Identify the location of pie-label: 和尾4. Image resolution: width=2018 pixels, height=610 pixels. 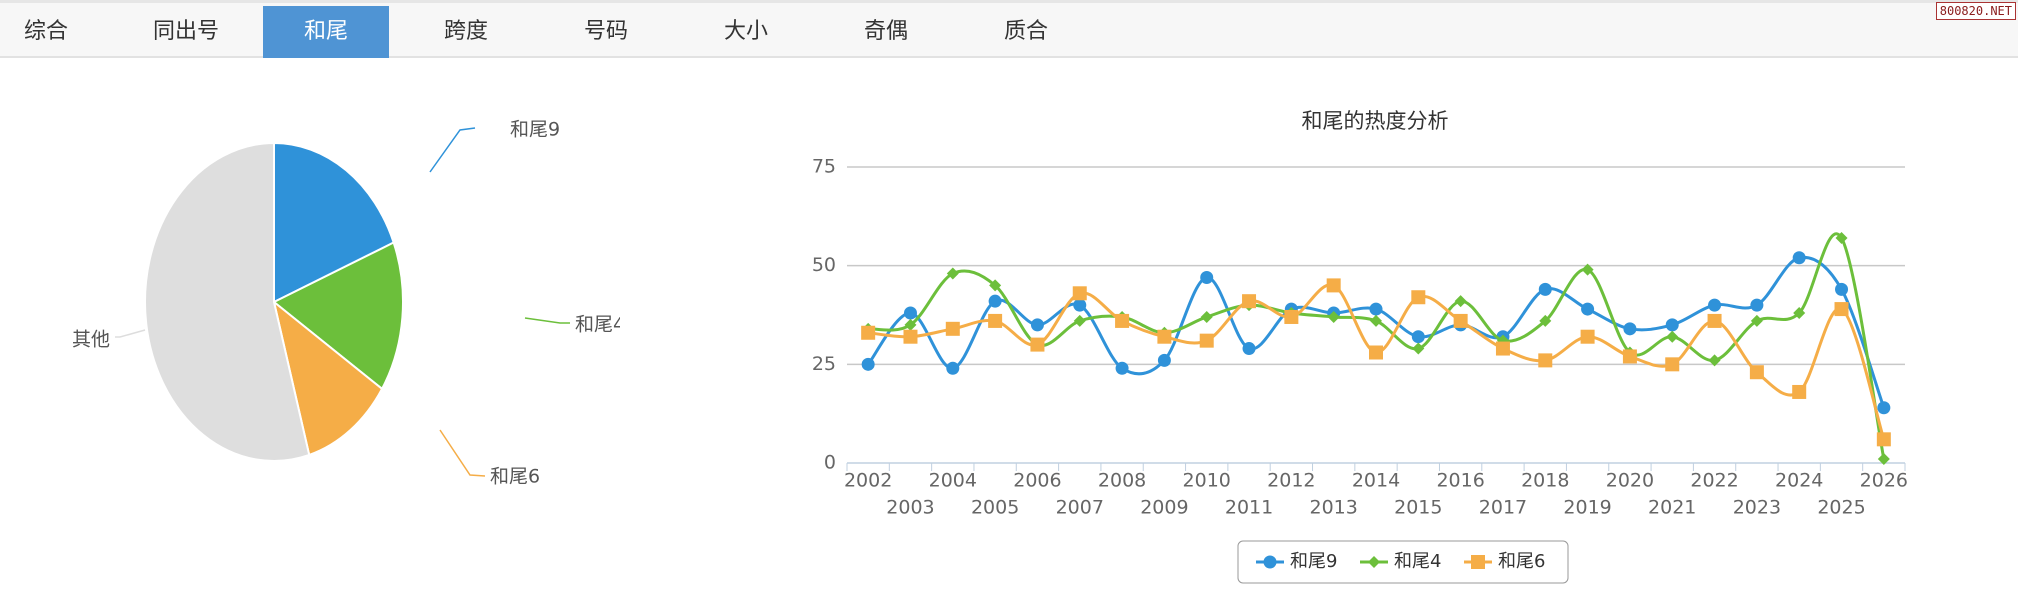
(597, 325).